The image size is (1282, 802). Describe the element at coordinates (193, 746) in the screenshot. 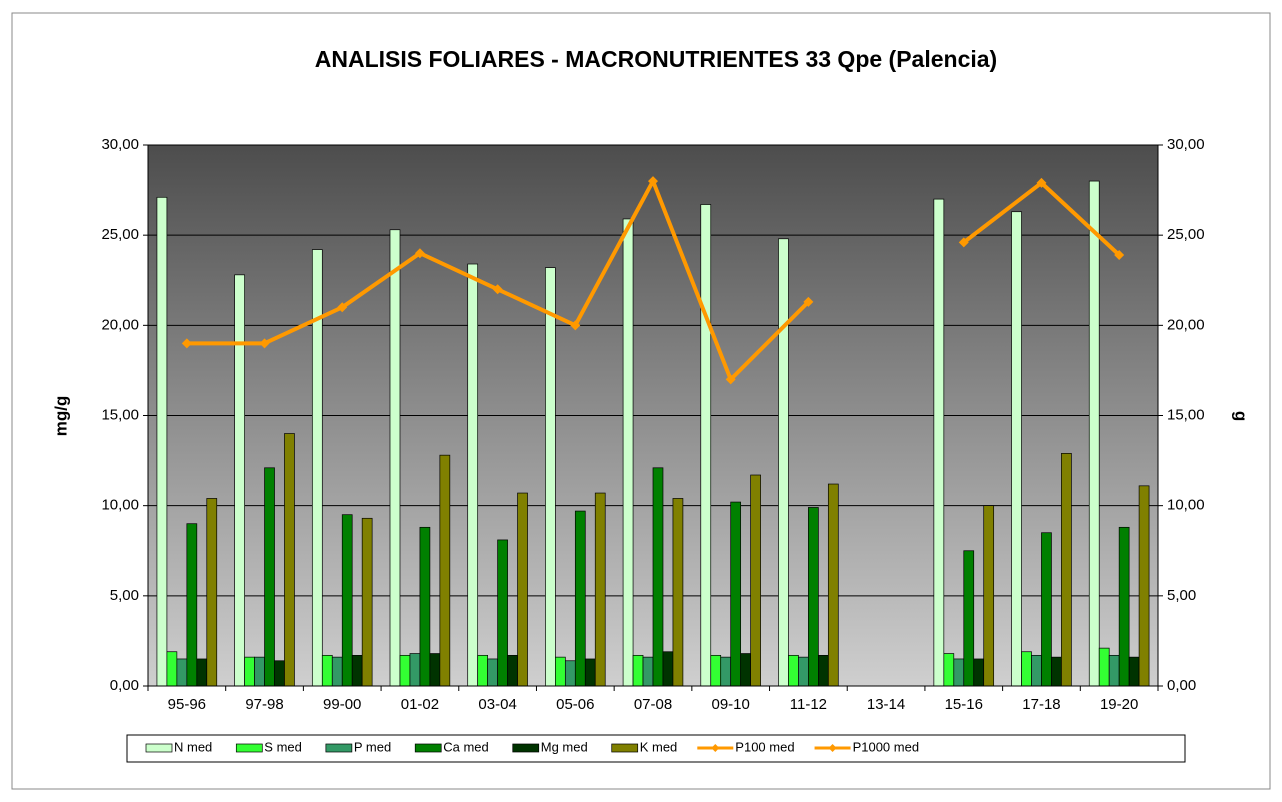

I see `legend-label: N med` at that location.